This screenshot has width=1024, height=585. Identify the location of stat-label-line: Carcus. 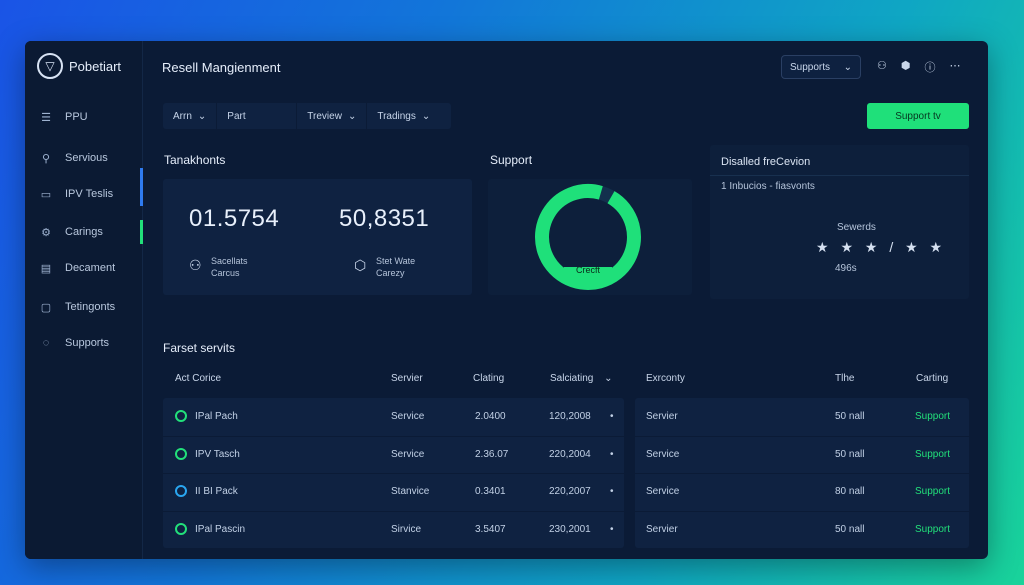
(225, 273).